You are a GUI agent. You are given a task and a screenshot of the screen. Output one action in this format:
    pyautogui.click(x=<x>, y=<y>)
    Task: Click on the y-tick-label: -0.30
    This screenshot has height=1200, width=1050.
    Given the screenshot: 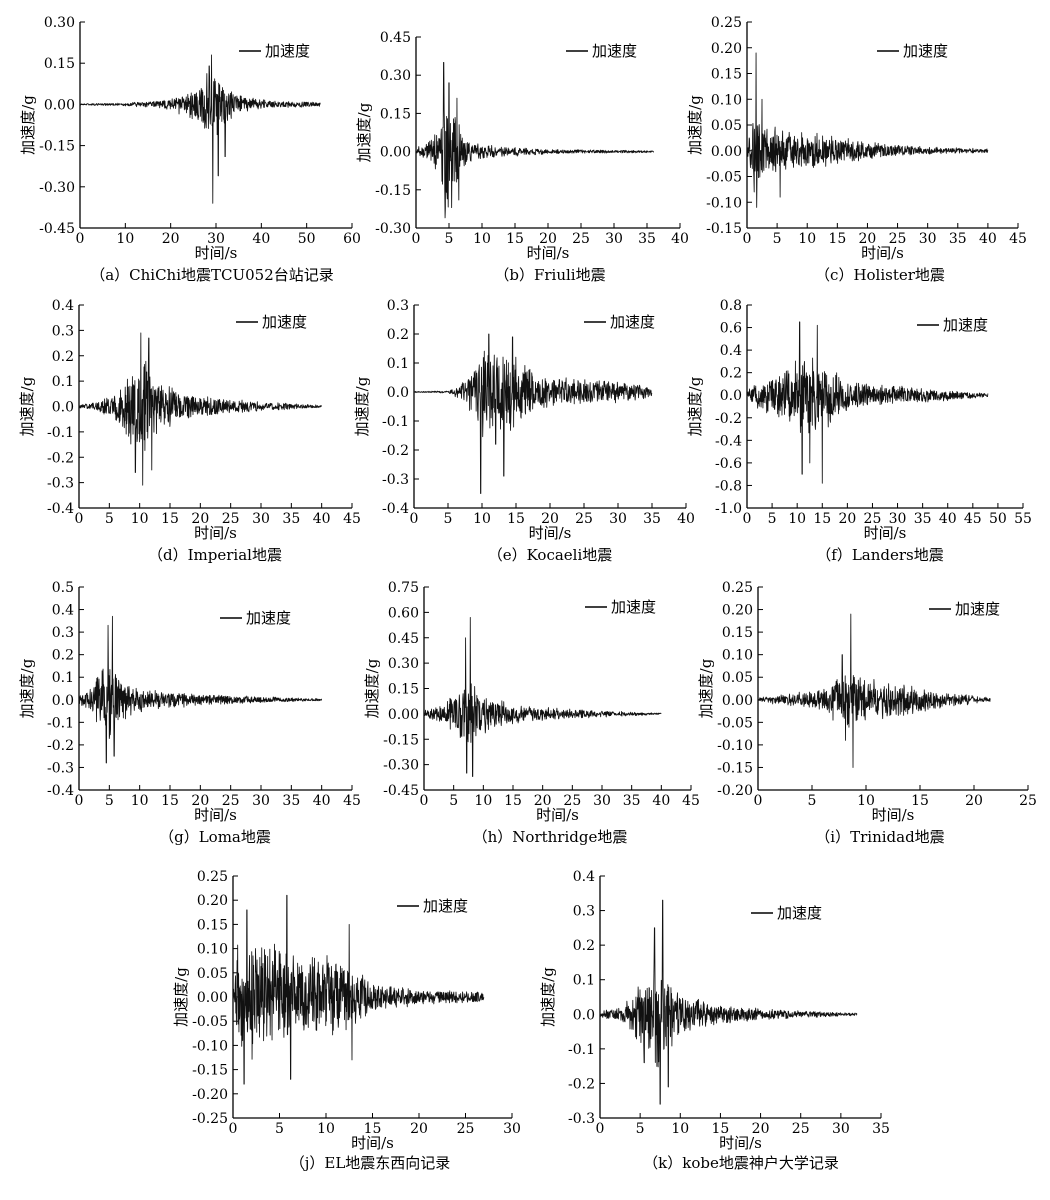 What is the action you would take?
    pyautogui.click(x=393, y=229)
    